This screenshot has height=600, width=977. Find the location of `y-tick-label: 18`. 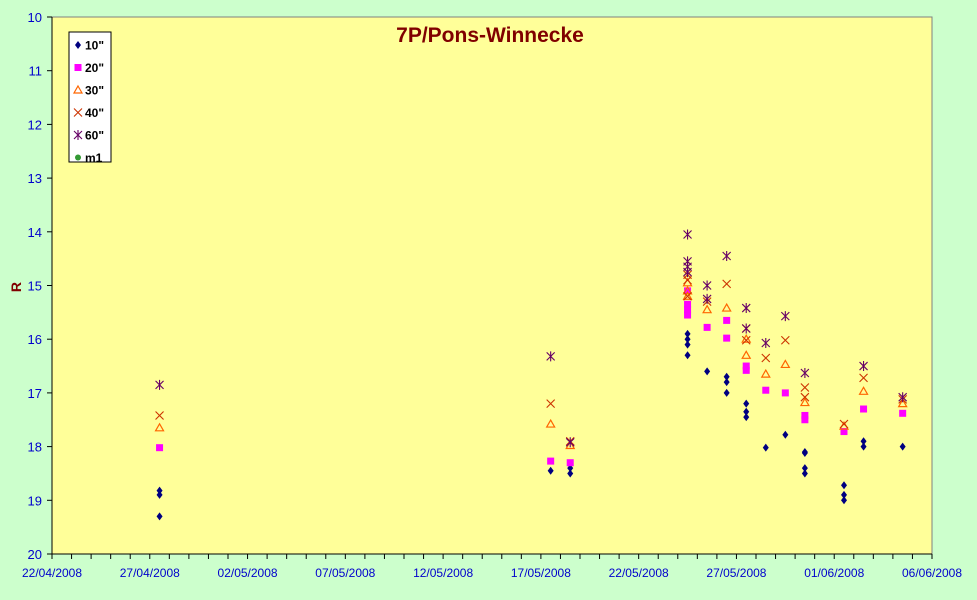

y-tick-label: 18 is located at coordinates (35, 447).